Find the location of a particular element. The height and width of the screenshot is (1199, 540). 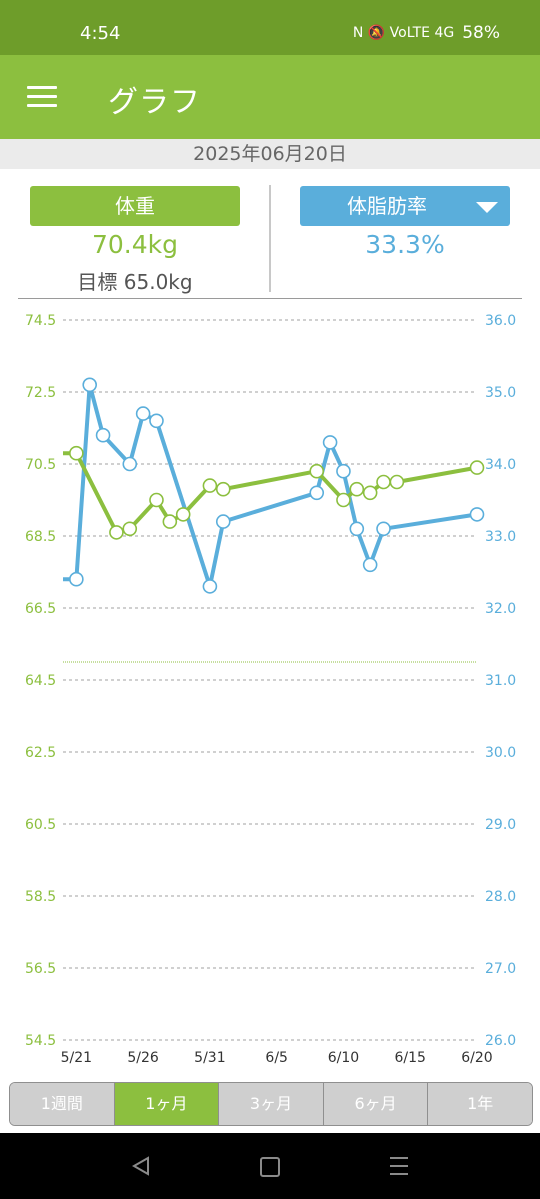

body-fat-dropdown: 体脂肪率 is located at coordinates (405, 206).